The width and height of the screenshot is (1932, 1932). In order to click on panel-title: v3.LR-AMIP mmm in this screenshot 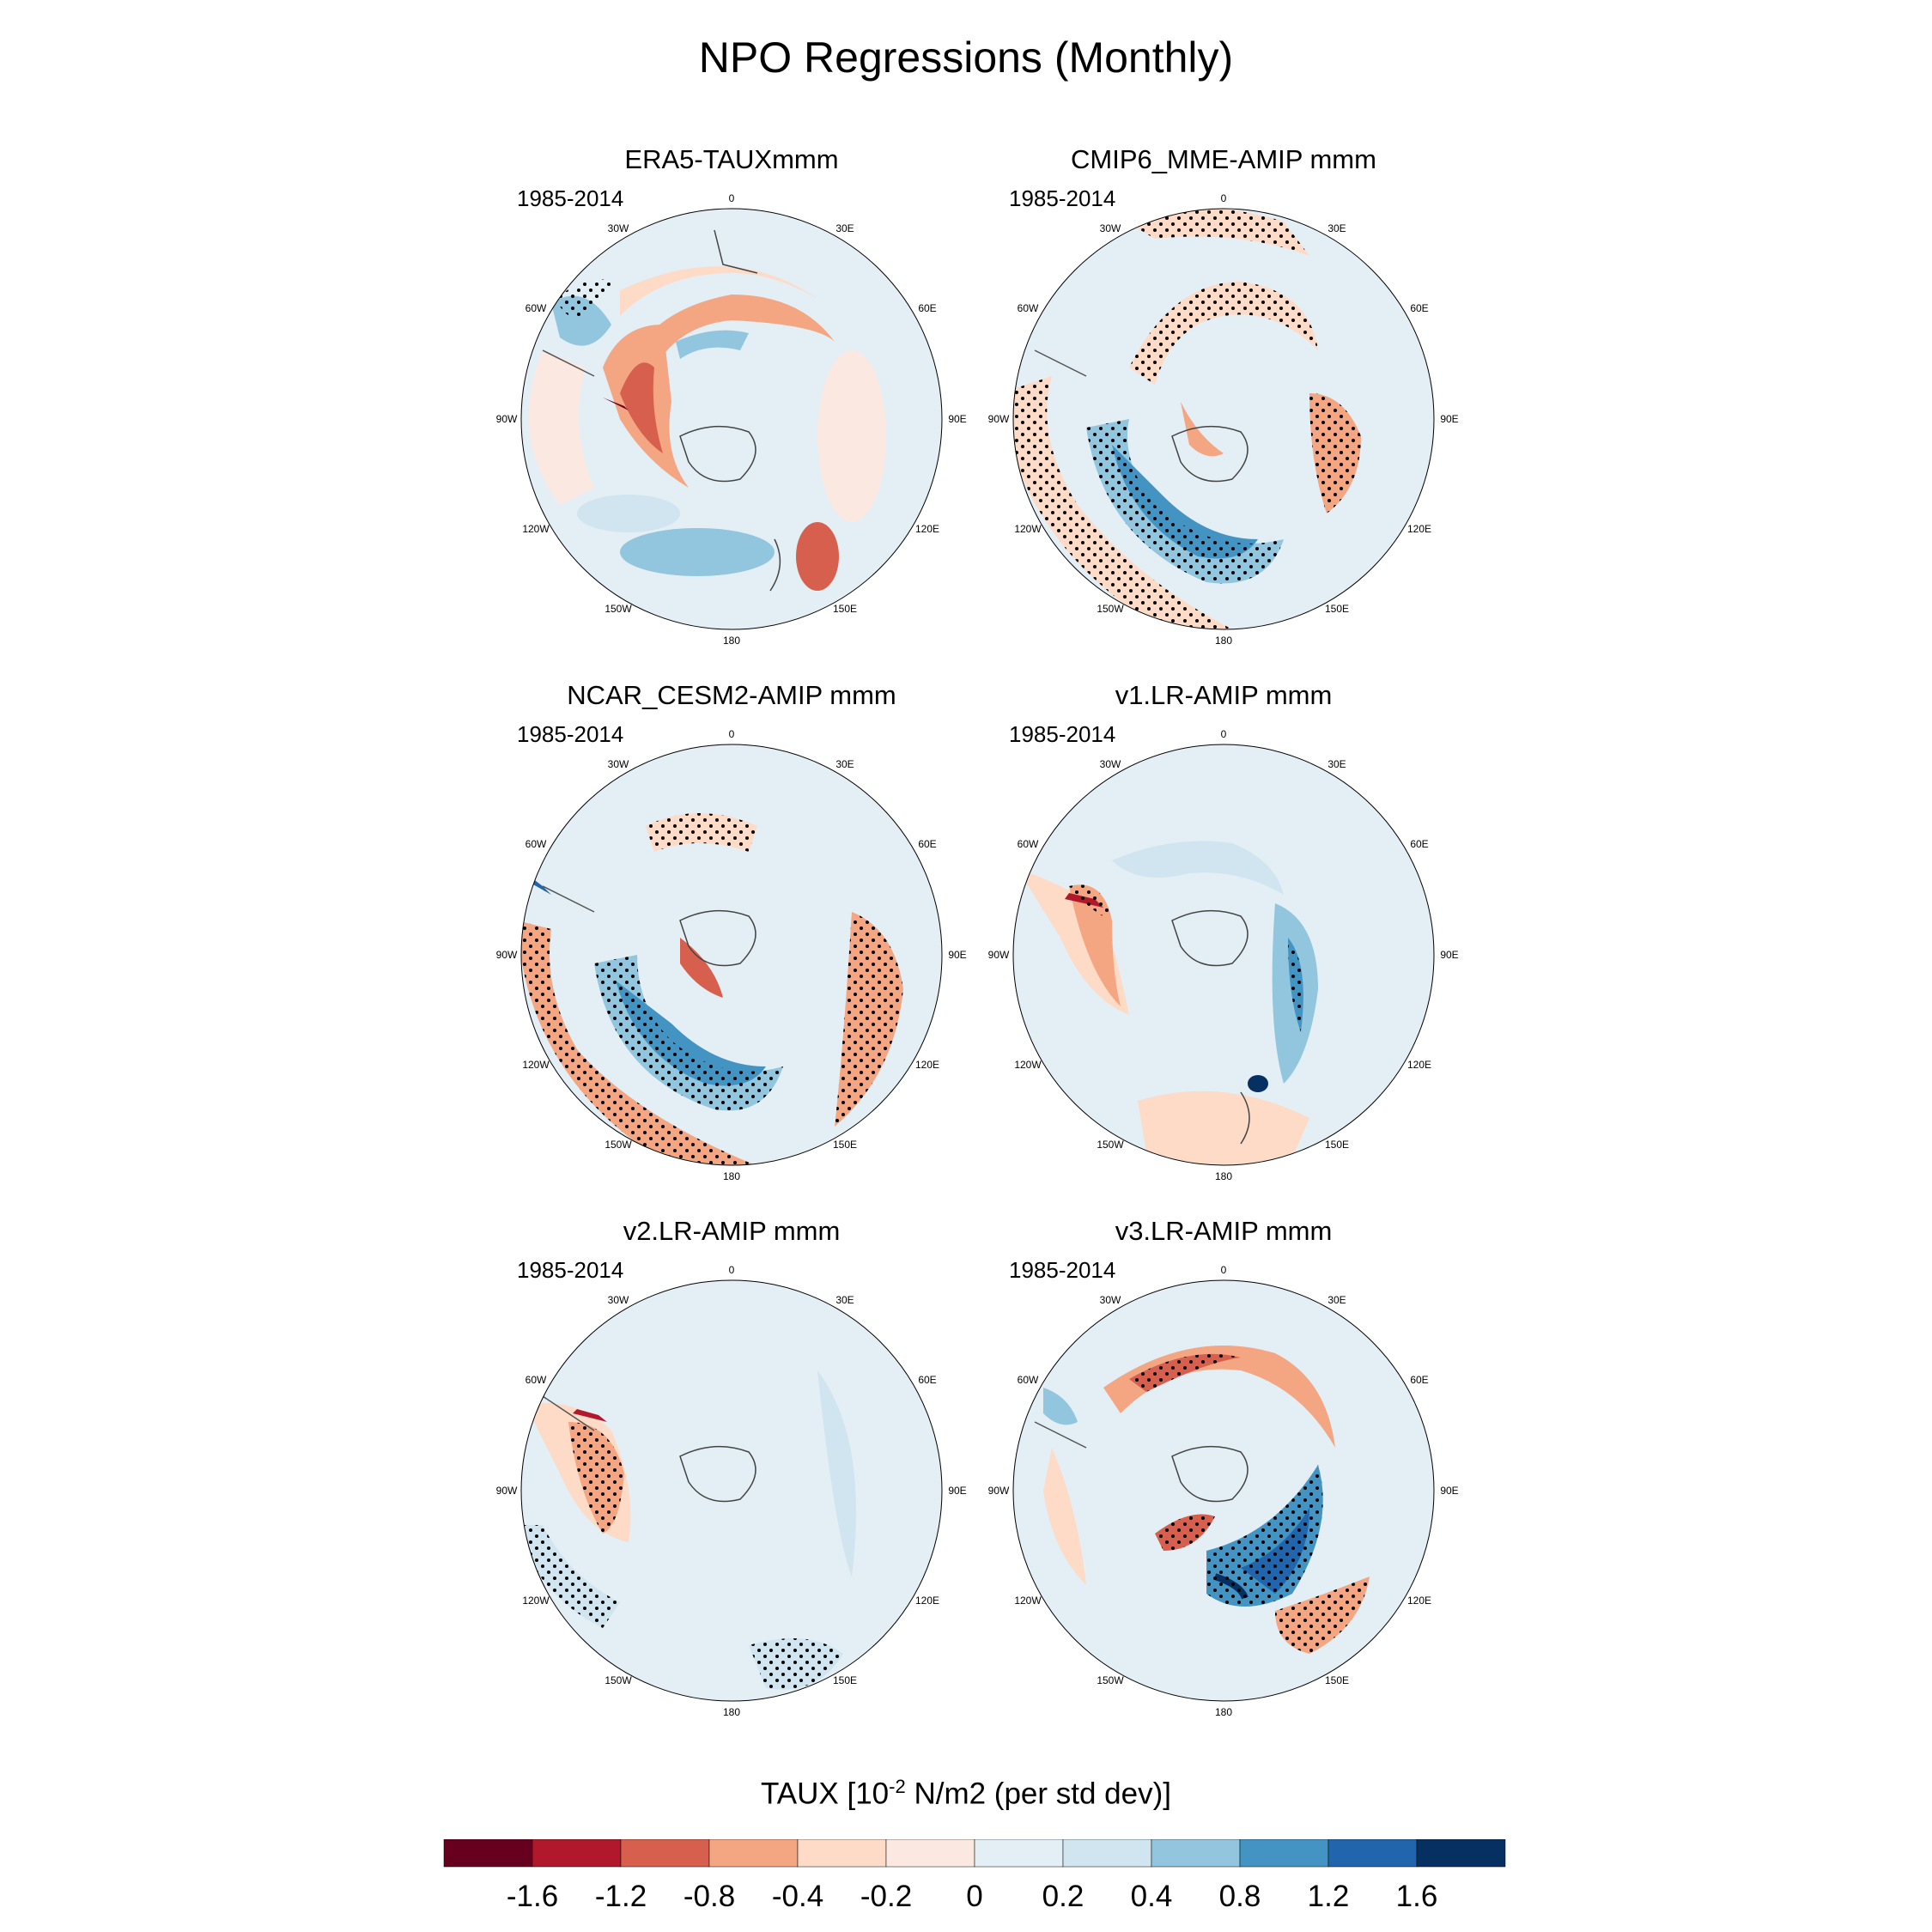, I will do `click(1224, 1231)`.